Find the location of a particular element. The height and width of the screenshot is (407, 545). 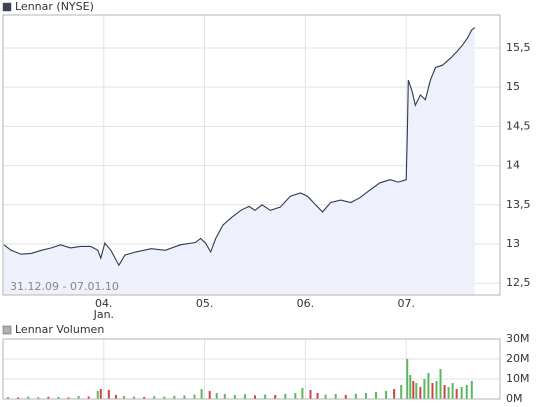

chart-title: Lennar (NYSE) is located at coordinates (54, 6).